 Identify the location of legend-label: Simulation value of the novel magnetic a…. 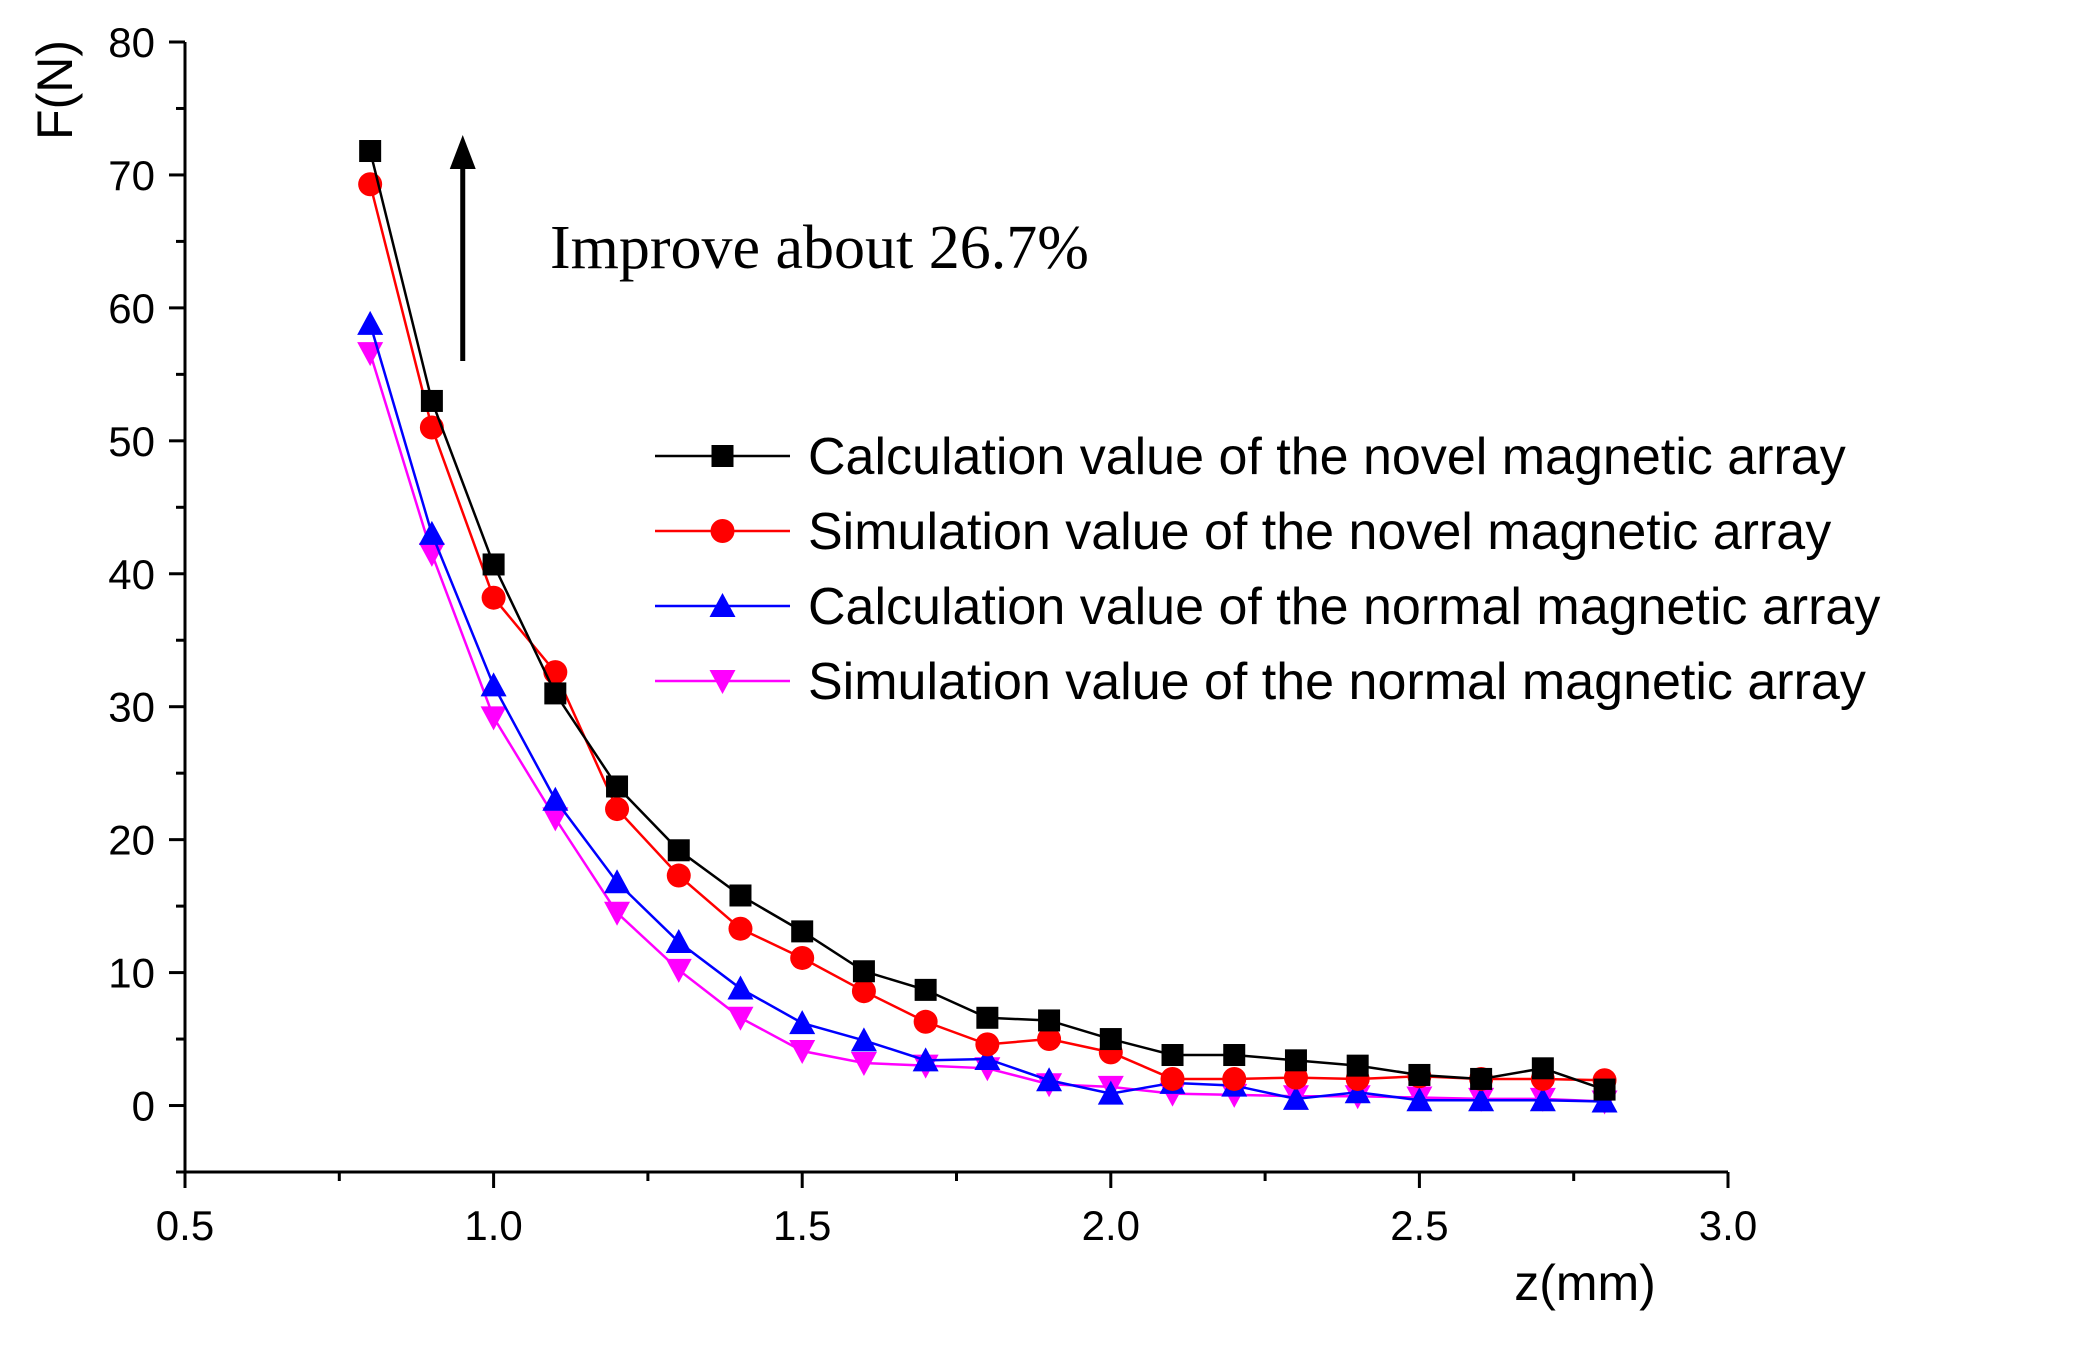
(1319, 532).